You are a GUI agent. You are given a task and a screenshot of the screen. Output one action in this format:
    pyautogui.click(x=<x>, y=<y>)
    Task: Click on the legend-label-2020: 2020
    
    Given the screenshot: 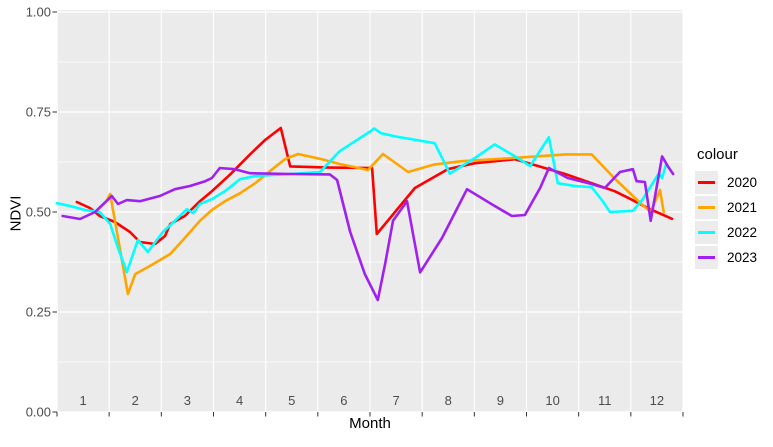 What is the action you would take?
    pyautogui.click(x=742, y=182)
    